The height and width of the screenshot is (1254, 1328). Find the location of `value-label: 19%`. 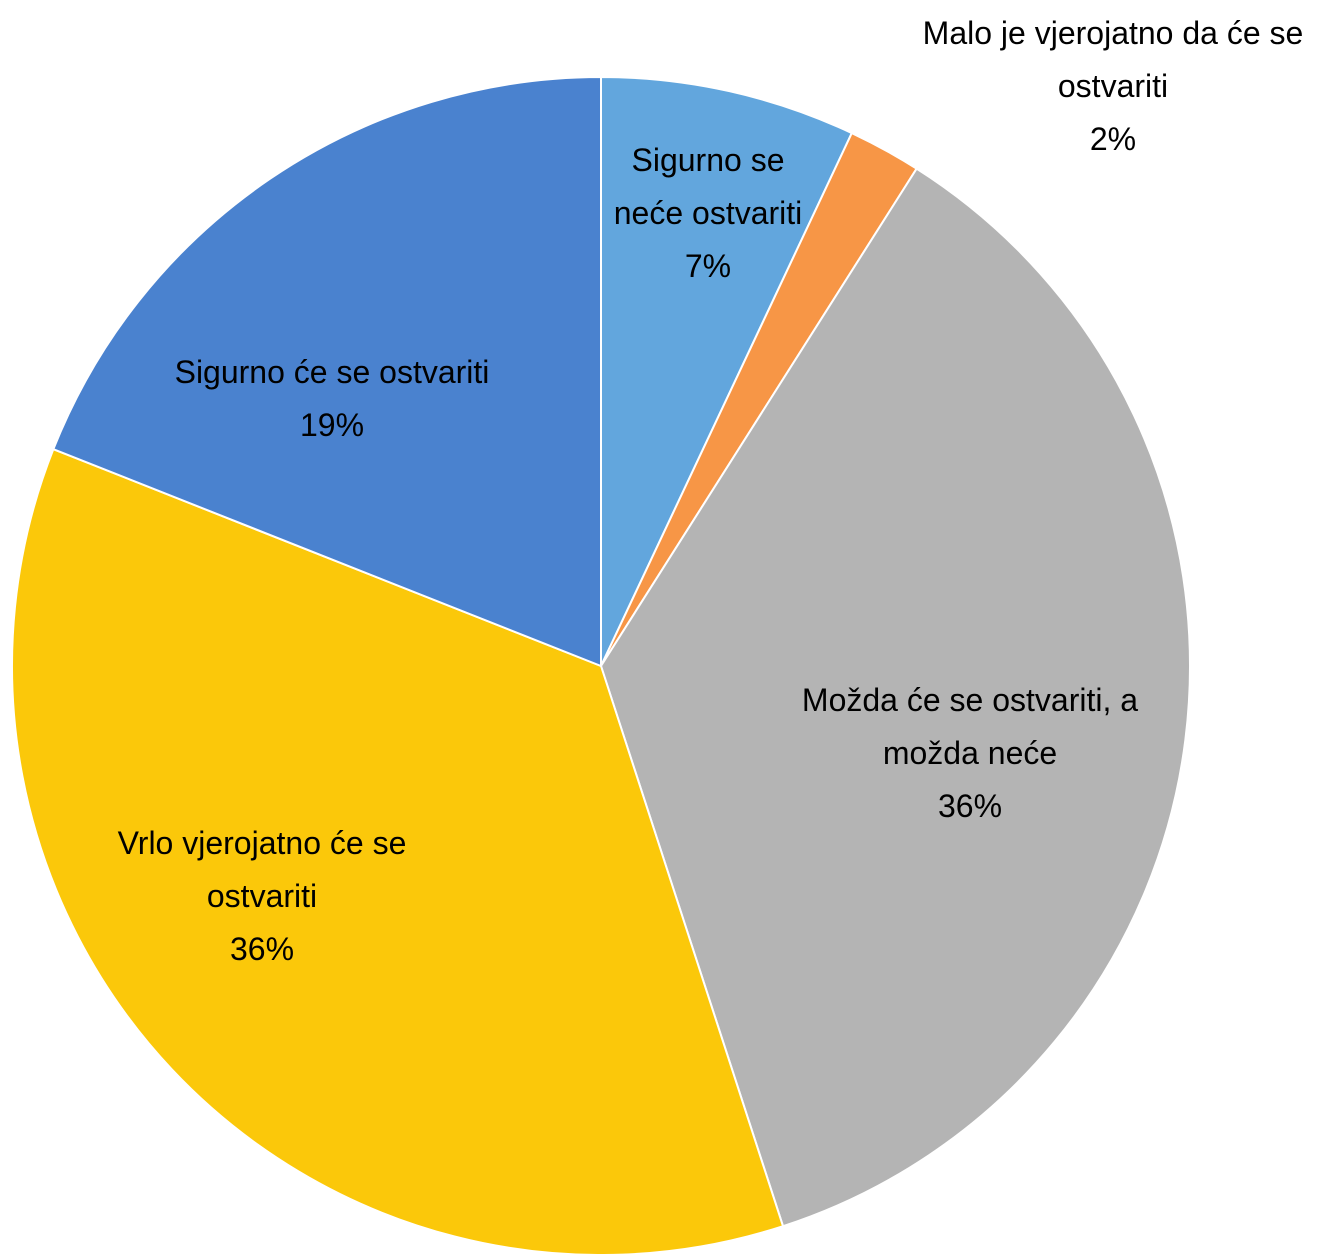

value-label: 19% is located at coordinates (332, 424).